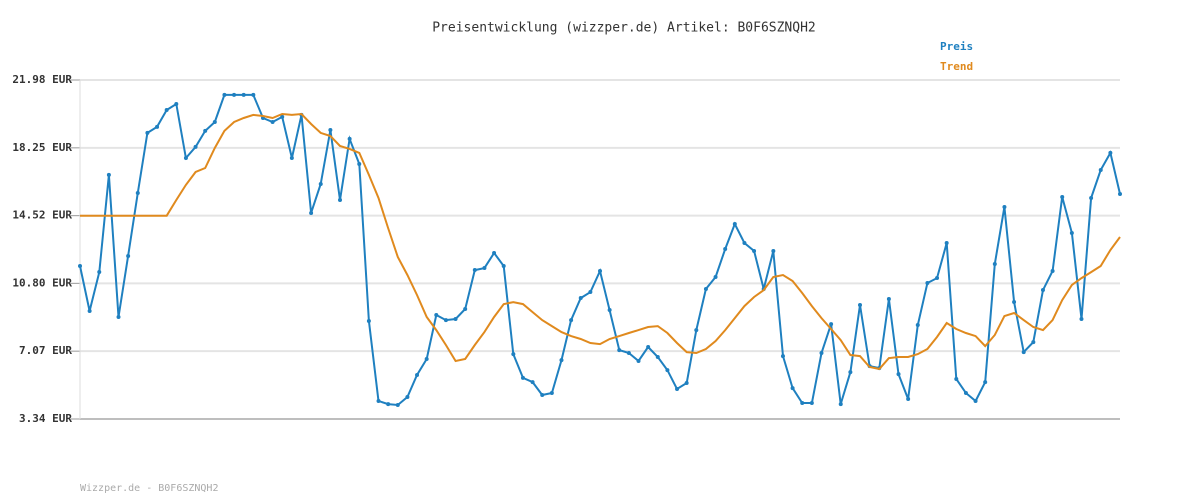  I want to click on y-tick-label: 3.34 EUR, so click(45, 418).